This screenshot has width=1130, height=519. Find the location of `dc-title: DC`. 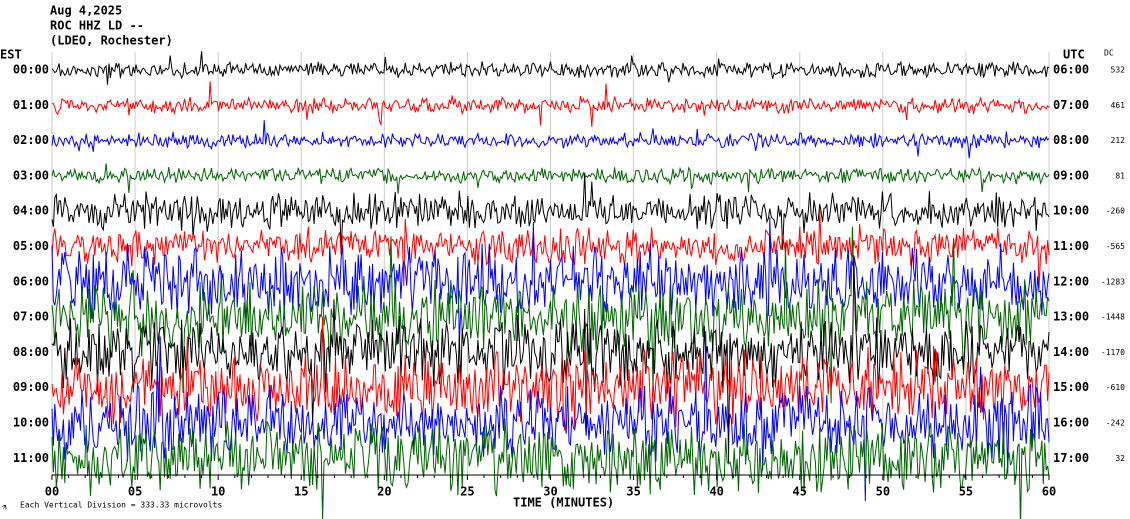

dc-title: DC is located at coordinates (1109, 53).